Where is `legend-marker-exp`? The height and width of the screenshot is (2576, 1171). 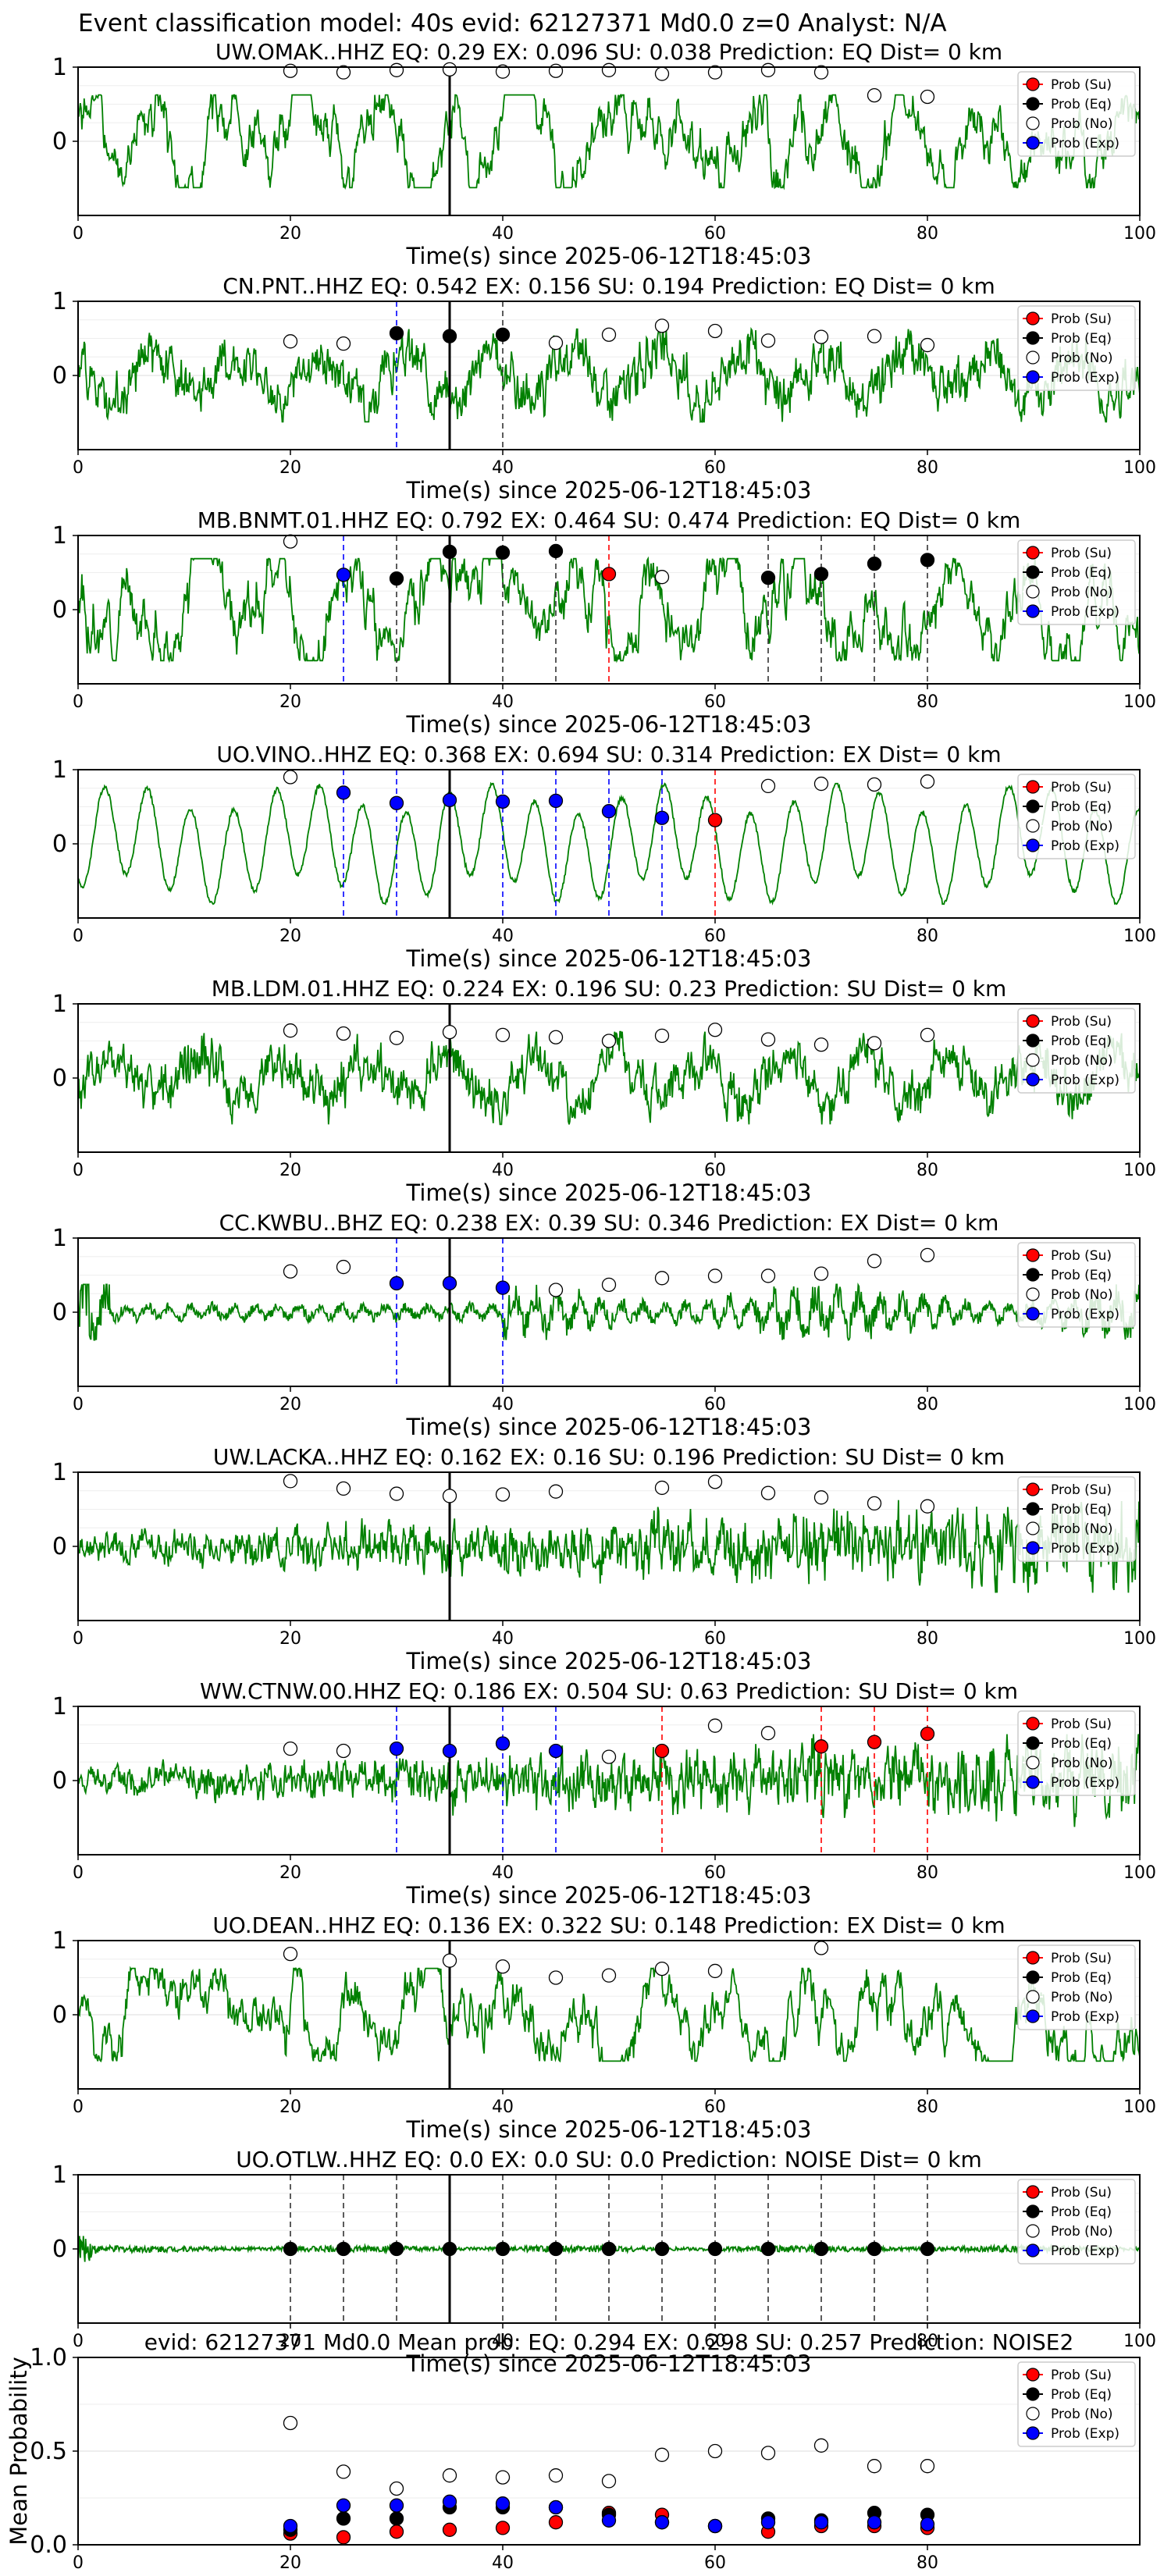
legend-marker-exp is located at coordinates (1033, 2016).